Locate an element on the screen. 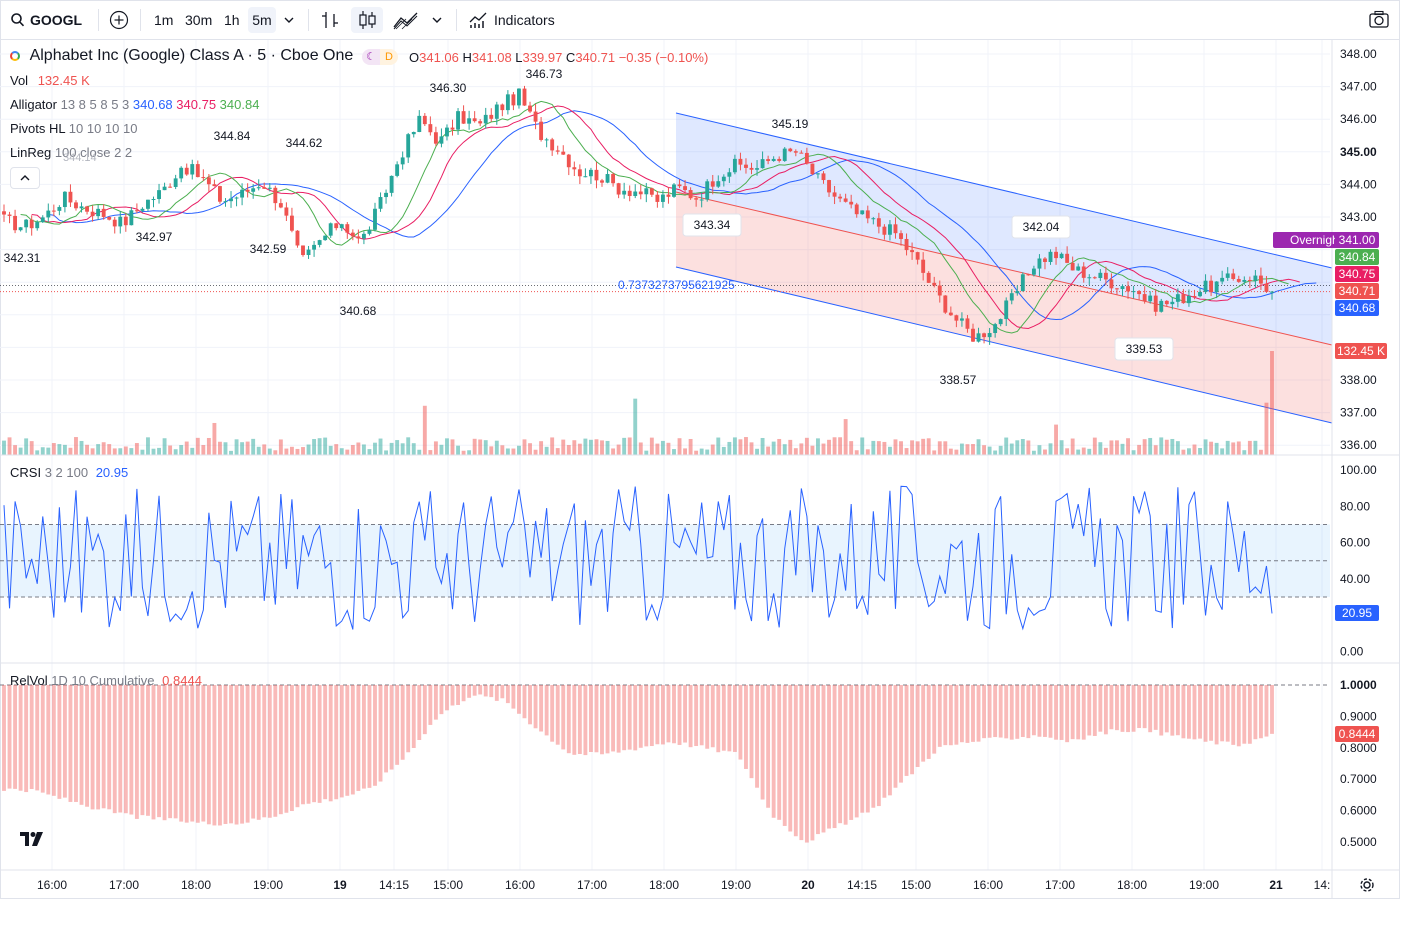 This screenshot has width=1420, height=950. legend-linreg: LinReg 100 close 2 2 is located at coordinates (71, 152).